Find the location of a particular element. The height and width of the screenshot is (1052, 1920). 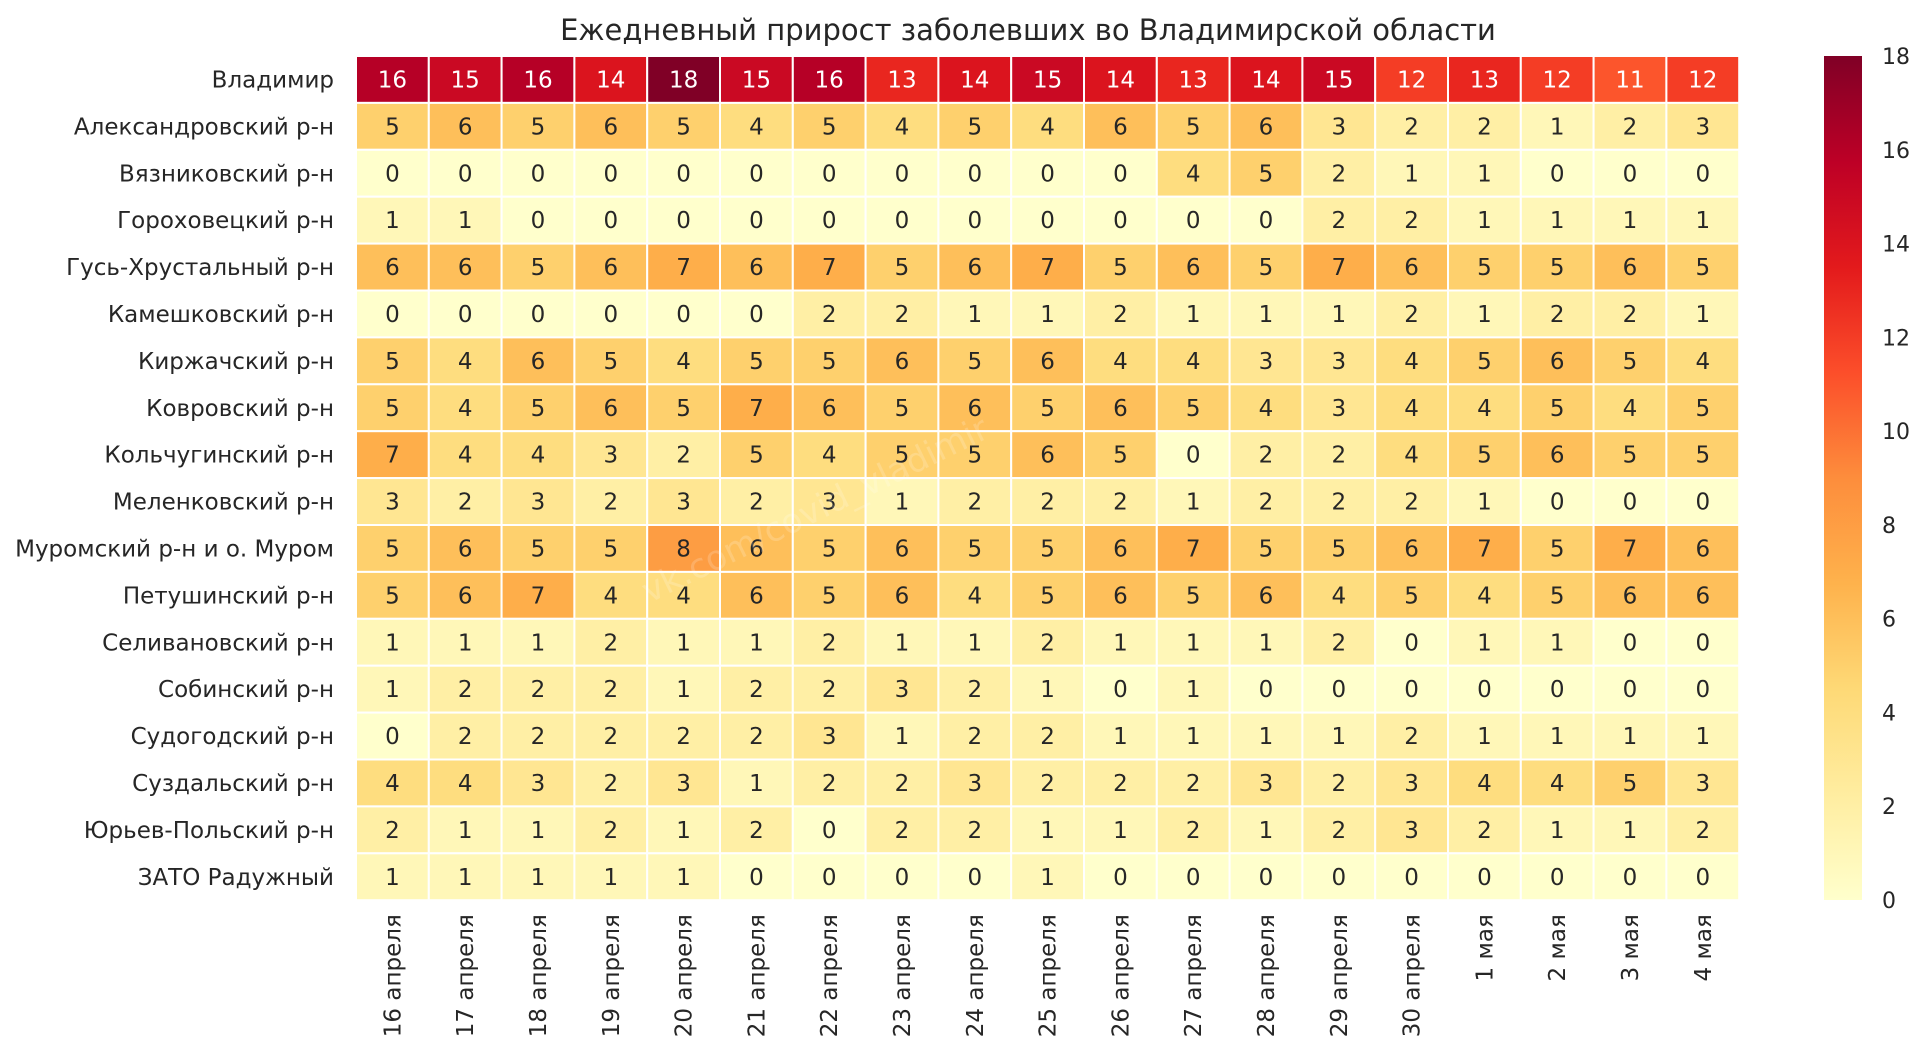

colorbar-tick-label: 10 is located at coordinates (1896, 432).